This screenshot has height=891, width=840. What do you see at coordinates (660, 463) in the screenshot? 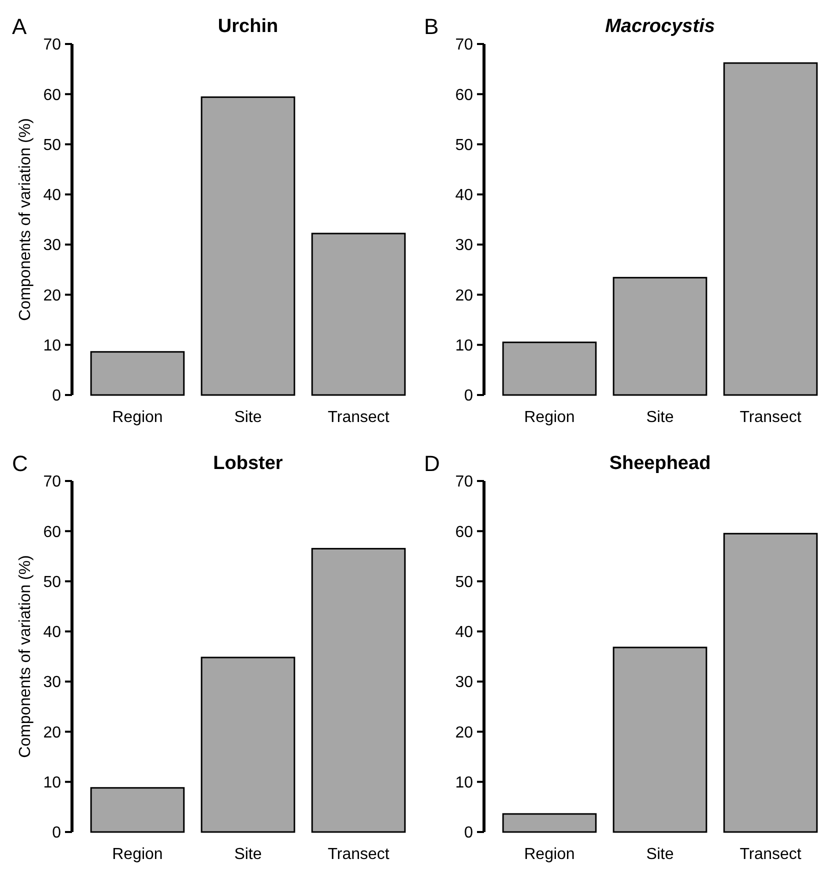
I see `chart-title: Sheephead` at bounding box center [660, 463].